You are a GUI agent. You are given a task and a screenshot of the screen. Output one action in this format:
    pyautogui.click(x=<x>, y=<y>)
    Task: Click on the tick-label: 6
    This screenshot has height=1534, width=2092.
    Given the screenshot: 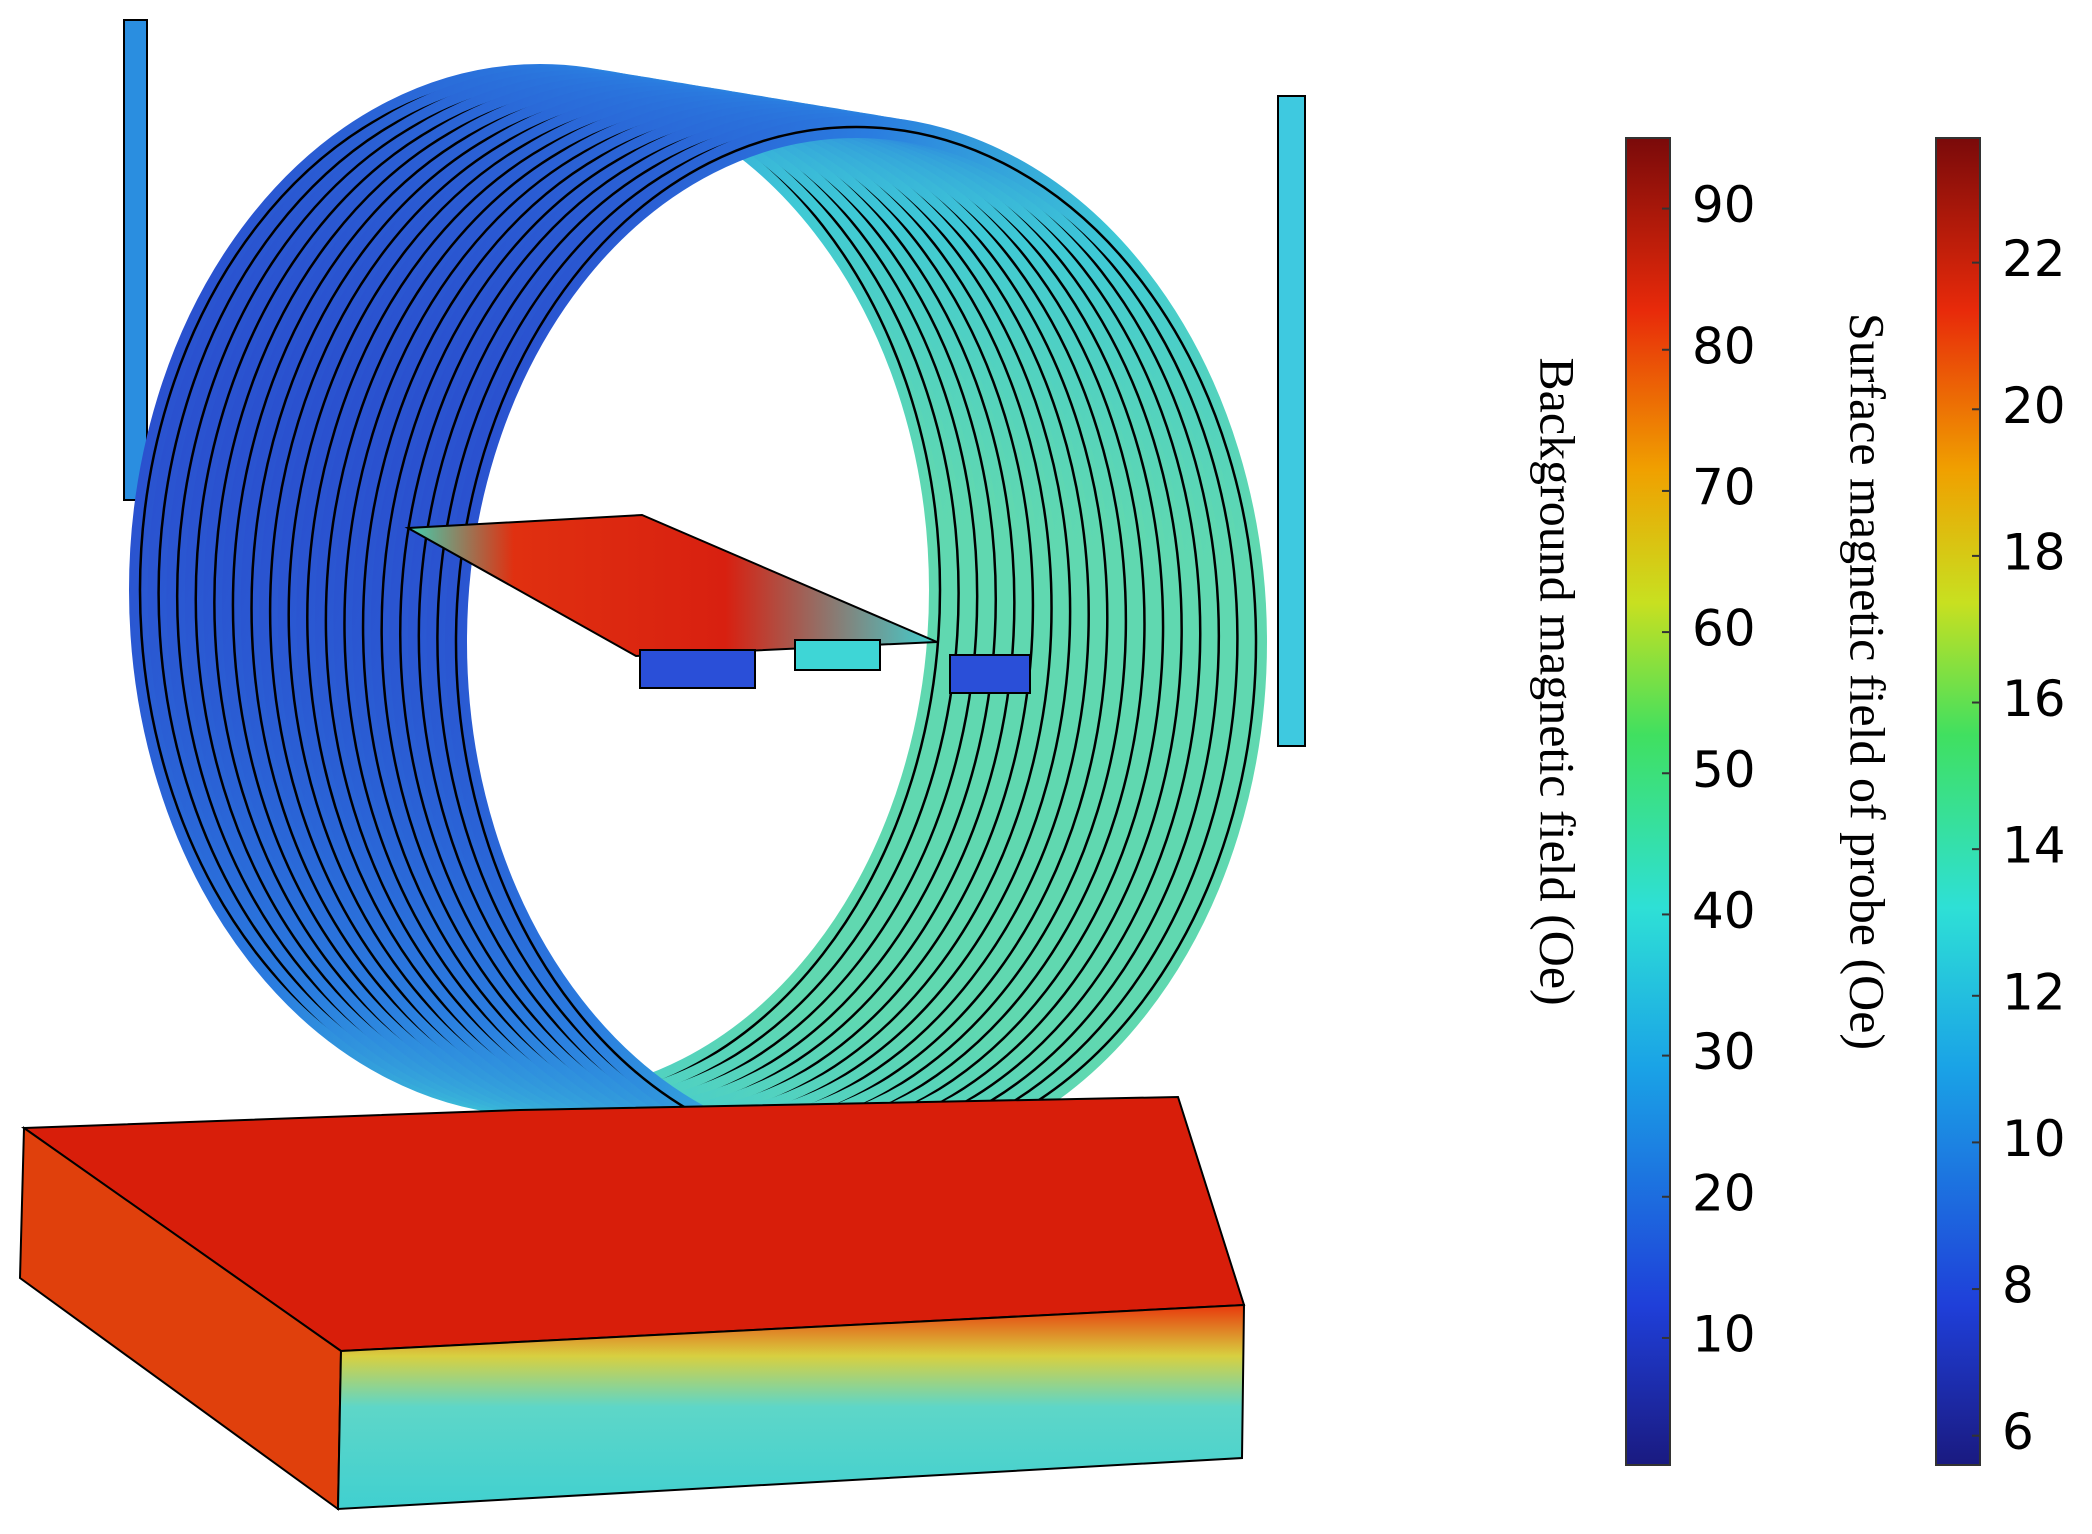 What is the action you would take?
    pyautogui.click(x=2018, y=1432)
    